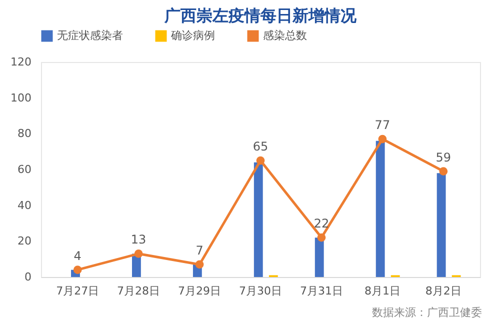 This screenshot has height=324, width=500. I want to click on x-tick-label: 7月30日, so click(260, 291).